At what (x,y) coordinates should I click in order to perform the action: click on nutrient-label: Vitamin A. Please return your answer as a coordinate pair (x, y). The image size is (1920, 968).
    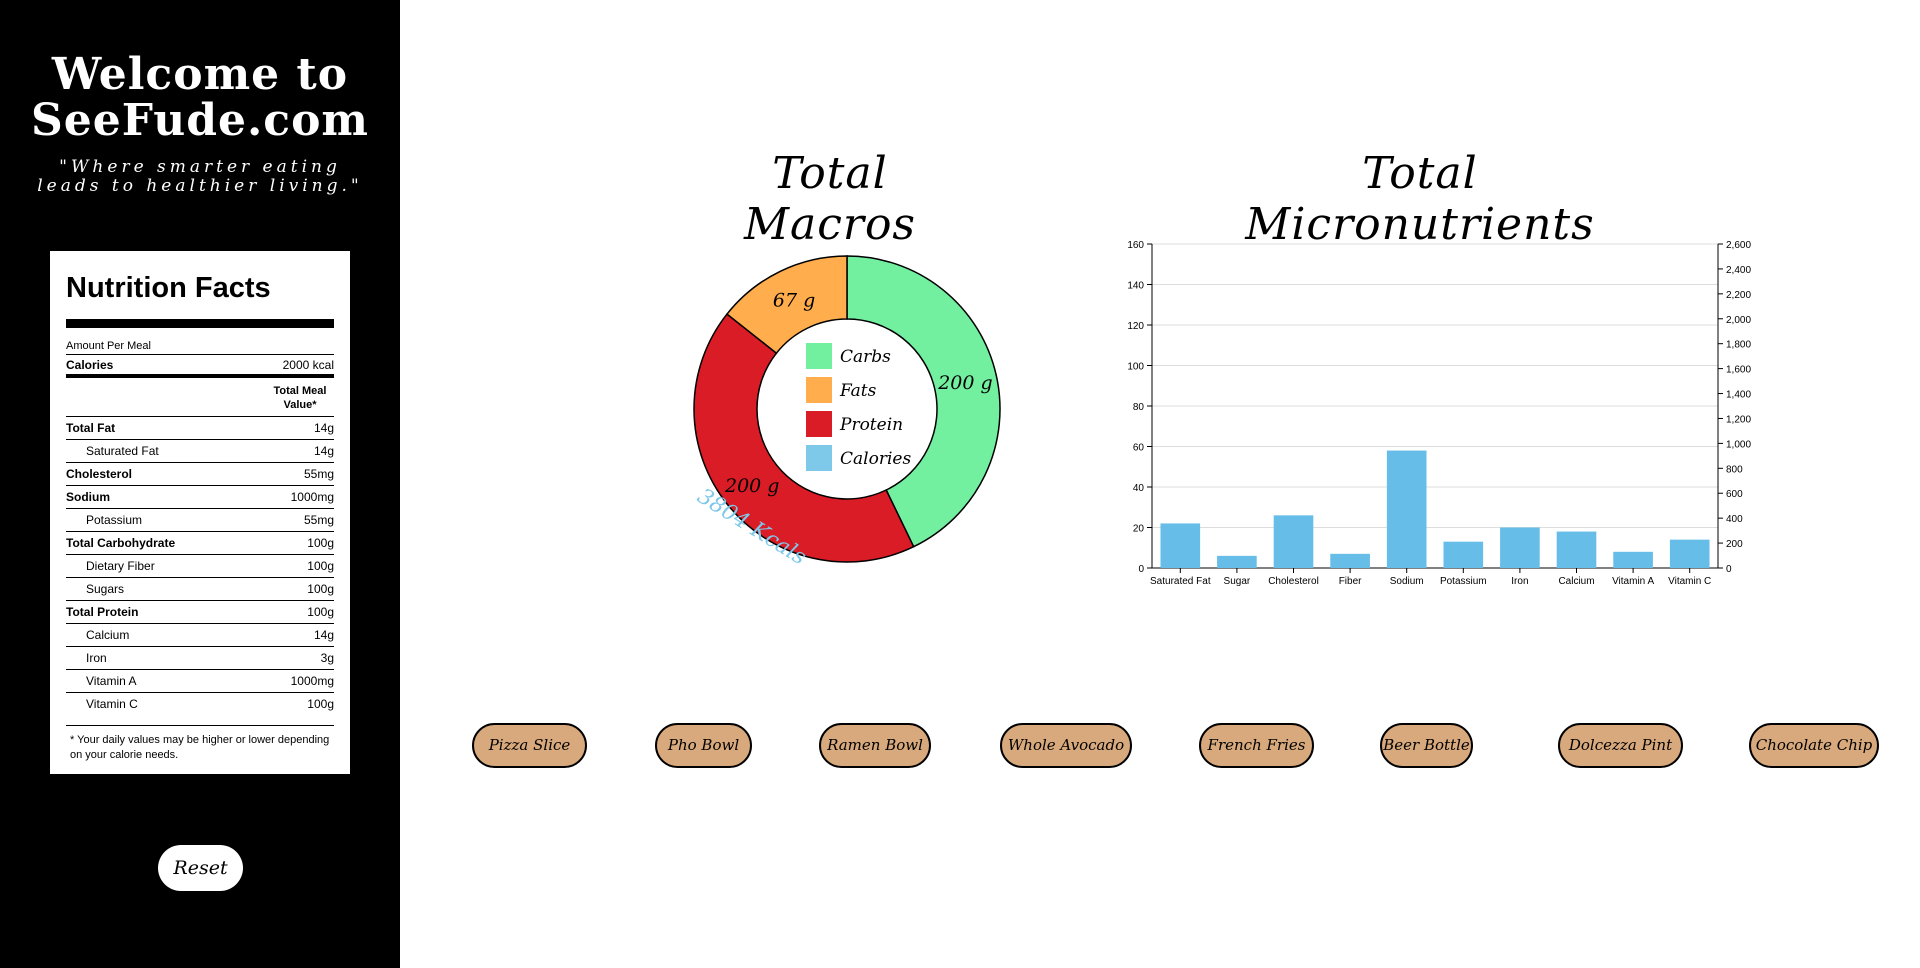
    Looking at the image, I should click on (111, 681).